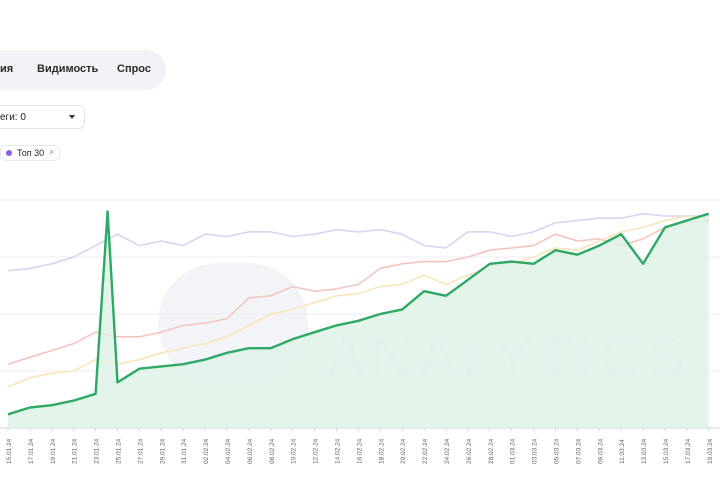  I want to click on x-tick-label-14: 12.02.24, so click(316, 451).